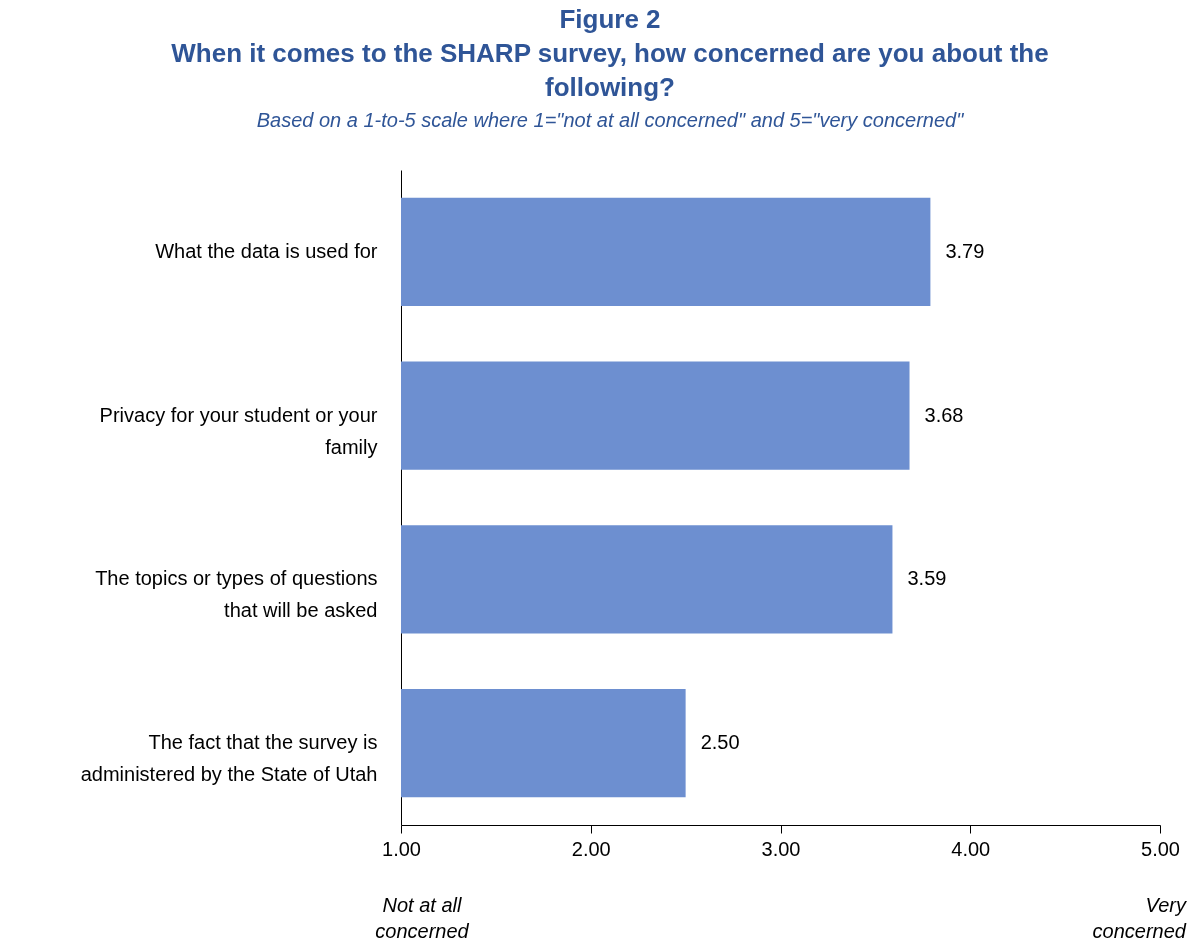  What do you see at coordinates (401, 848) in the screenshot?
I see `x-tick-label: 1.00` at bounding box center [401, 848].